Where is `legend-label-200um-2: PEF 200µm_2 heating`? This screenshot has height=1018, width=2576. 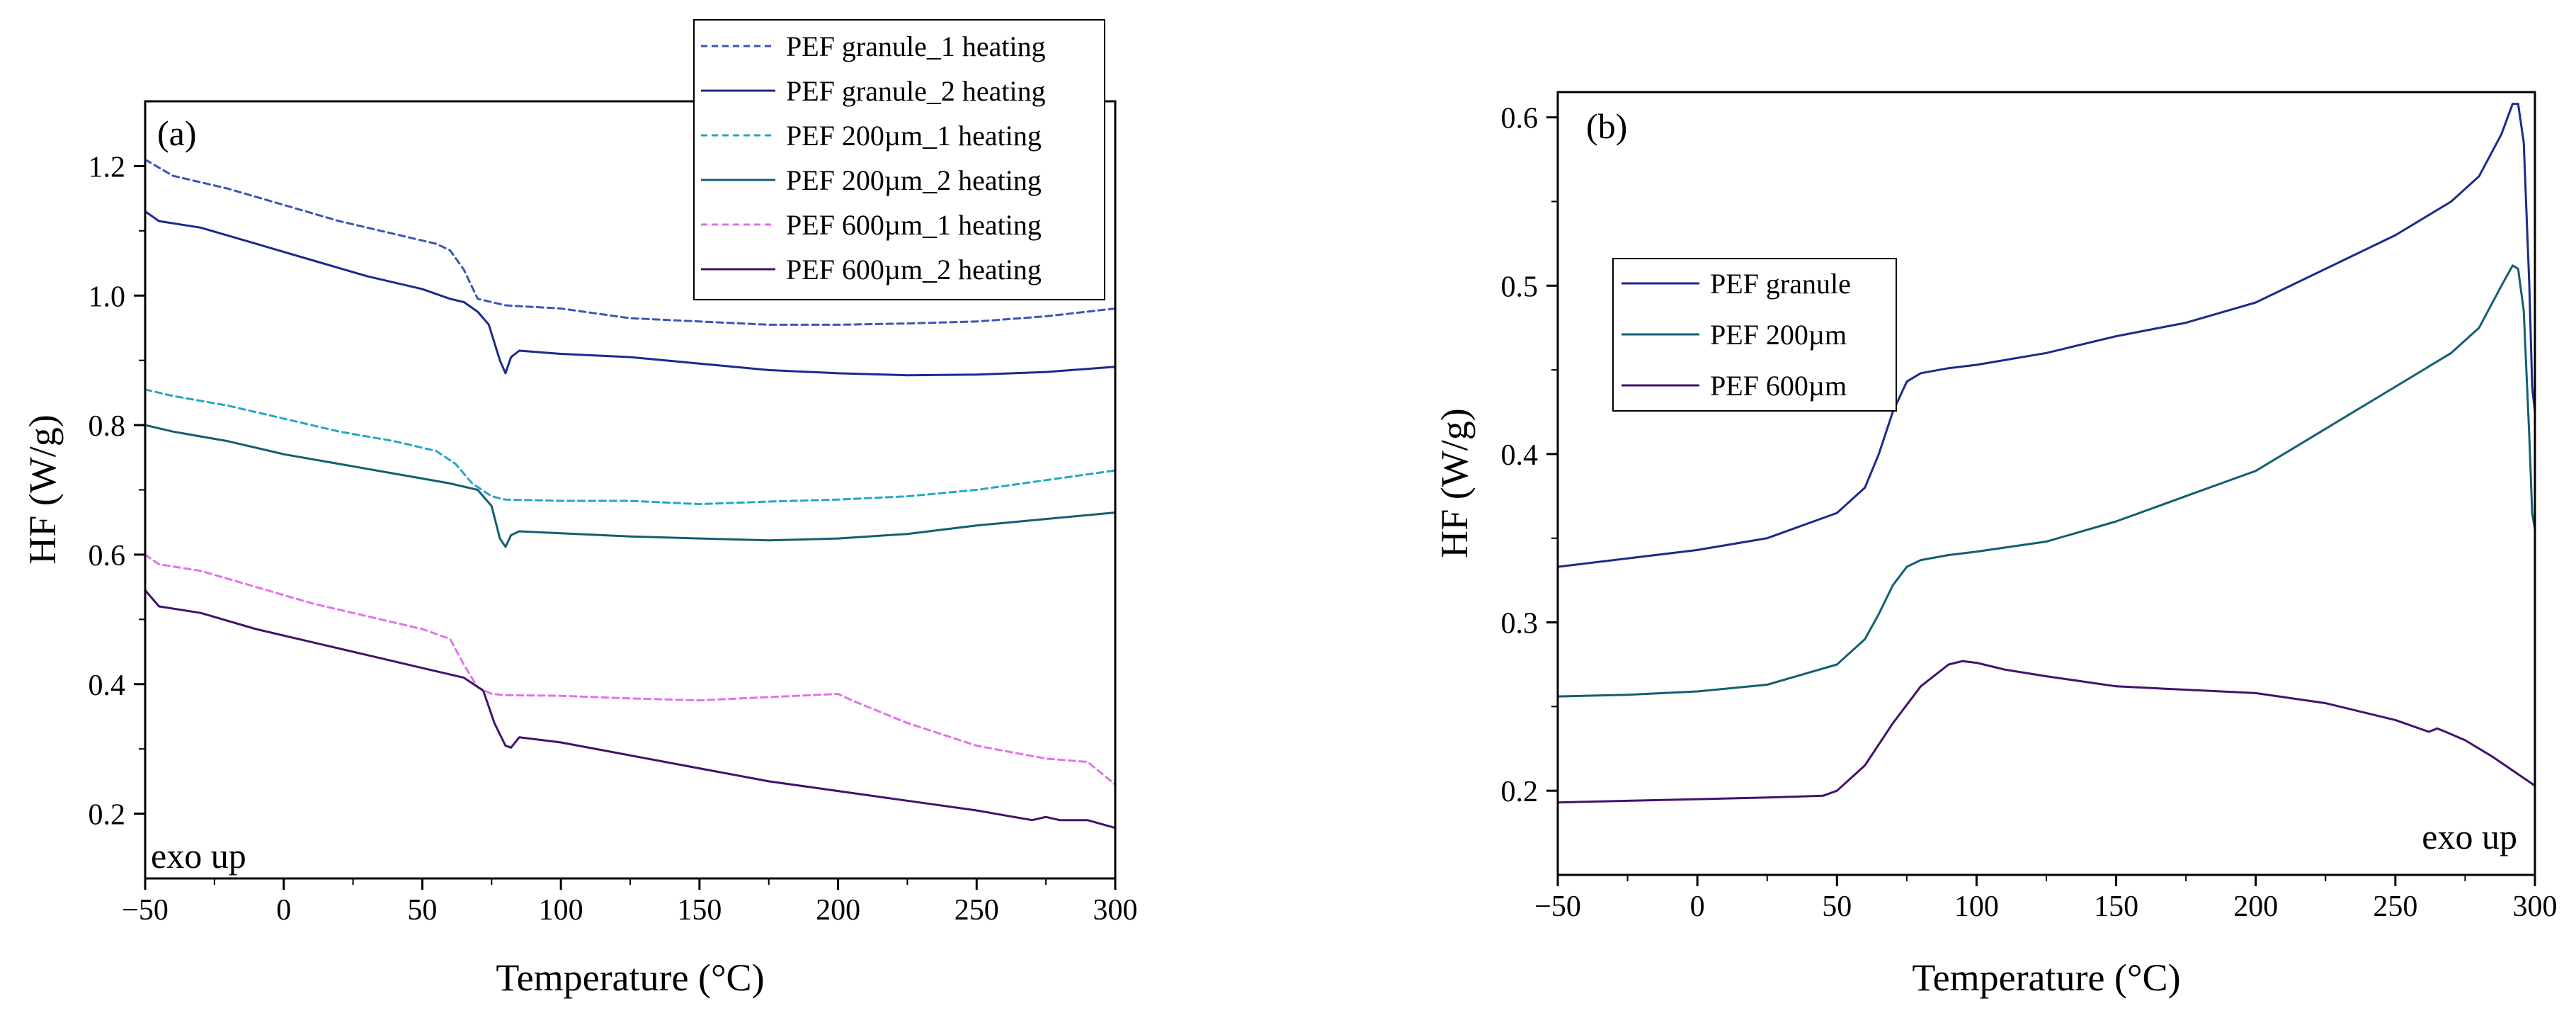
legend-label-200um-2: PEF 200µm_2 heating is located at coordinates (914, 180).